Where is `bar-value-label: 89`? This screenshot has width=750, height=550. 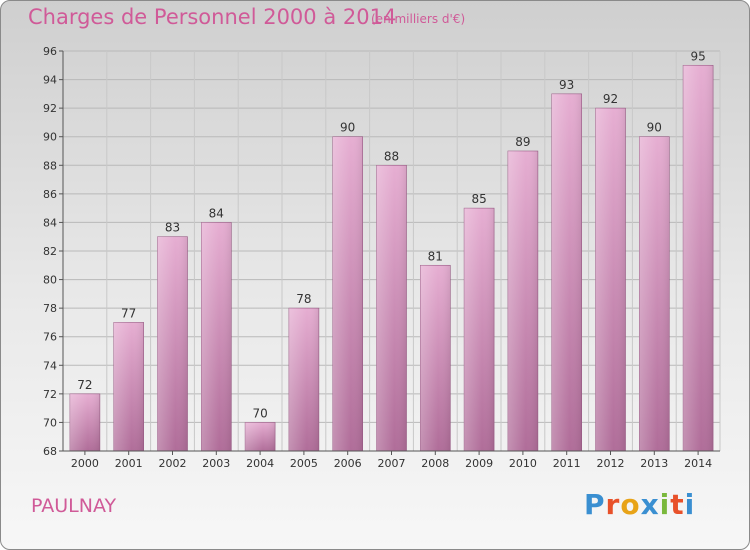 bar-value-label: 89 is located at coordinates (522, 142).